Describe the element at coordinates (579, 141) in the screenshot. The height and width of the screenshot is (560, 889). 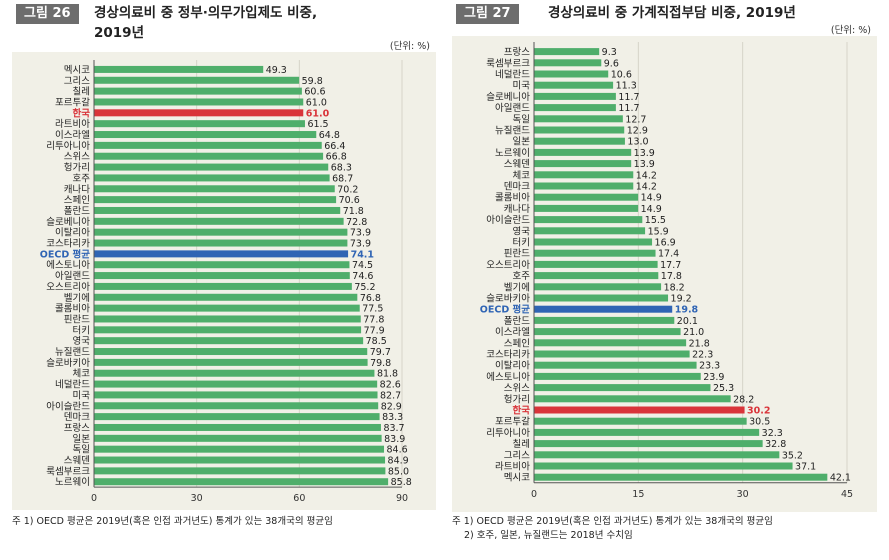
I see `bar-일본` at that location.